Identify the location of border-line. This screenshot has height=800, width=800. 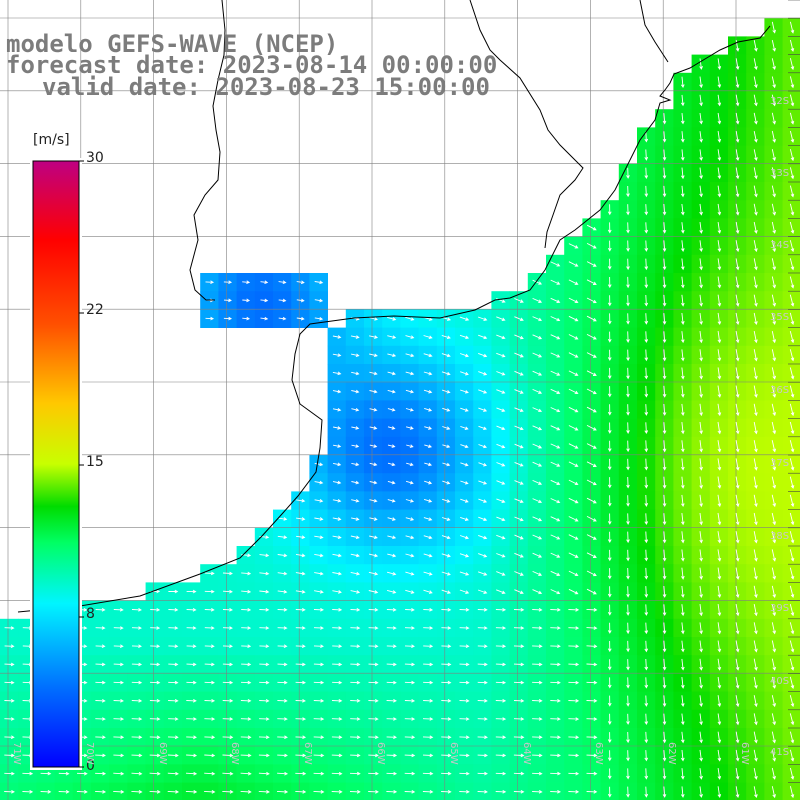
(207, 150).